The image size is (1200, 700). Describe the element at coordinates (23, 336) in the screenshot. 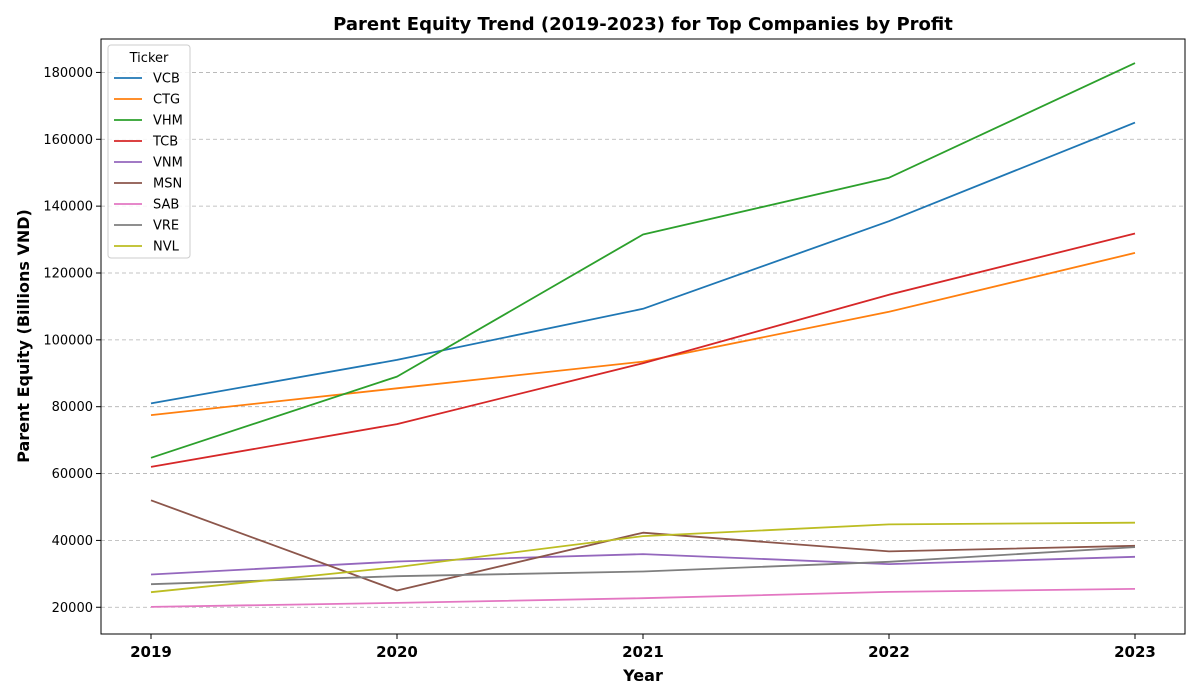

I see `y-axis-label: Parent Equity (Billions VND)` at that location.